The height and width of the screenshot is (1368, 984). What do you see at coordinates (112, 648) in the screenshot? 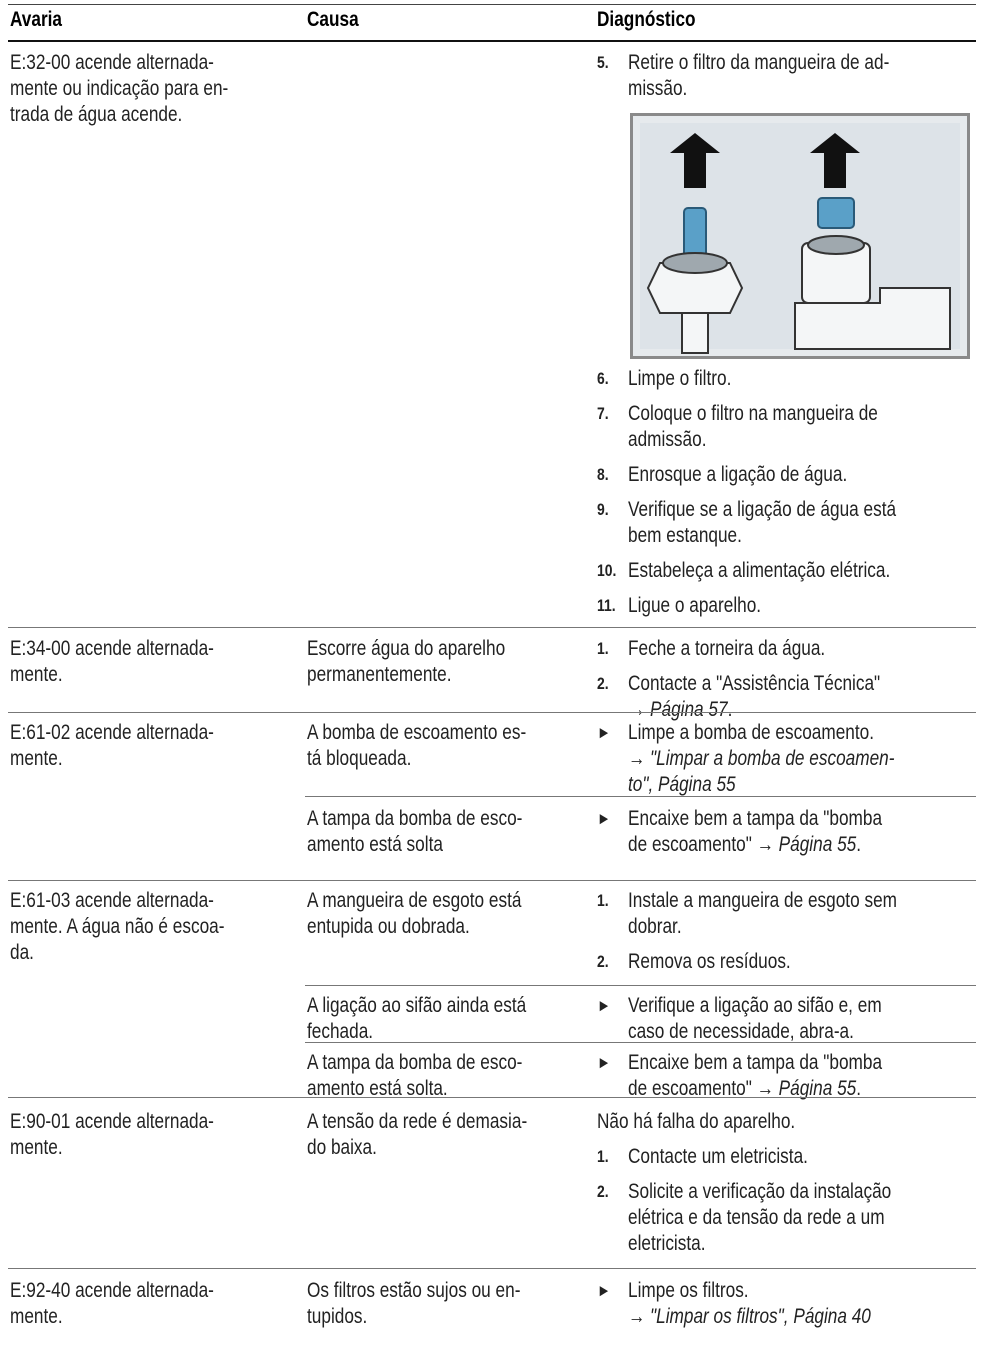
I see `fault-text: E:34-00 acende alternada-` at bounding box center [112, 648].